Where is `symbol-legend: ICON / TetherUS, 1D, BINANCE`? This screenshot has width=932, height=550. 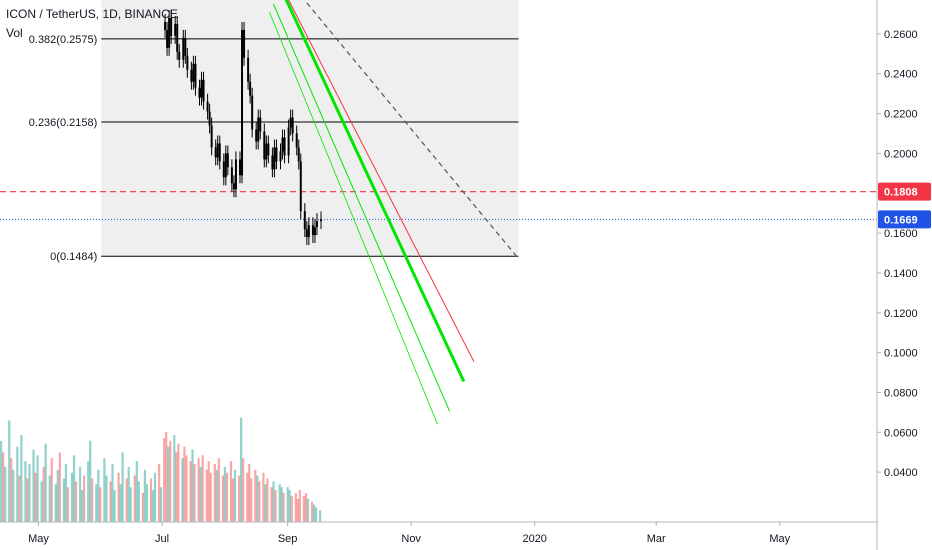 symbol-legend: ICON / TetherUS, 1D, BINANCE is located at coordinates (92, 14).